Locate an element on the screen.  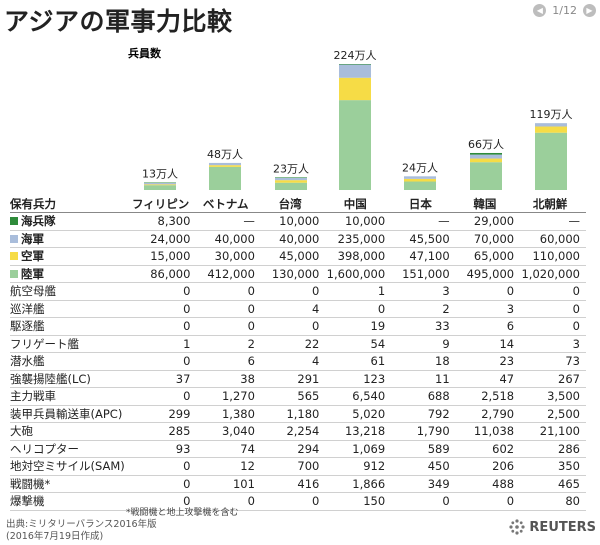
table-cell: 61 is located at coordinates (358, 361).